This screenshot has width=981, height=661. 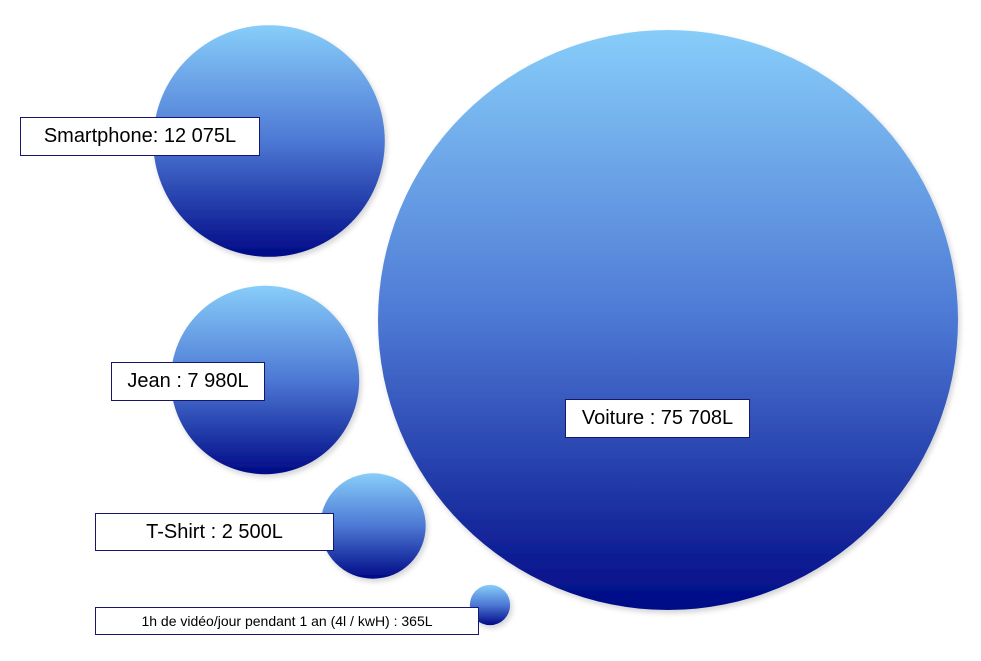 I want to click on bubble-video, so click(x=490, y=605).